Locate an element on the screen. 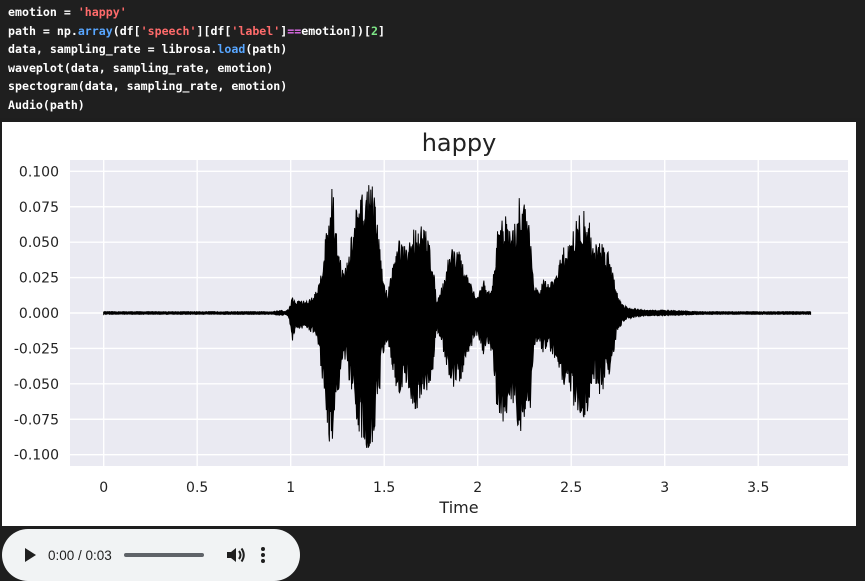 The height and width of the screenshot is (581, 865). code-token: path = np. is located at coordinates (43, 30).